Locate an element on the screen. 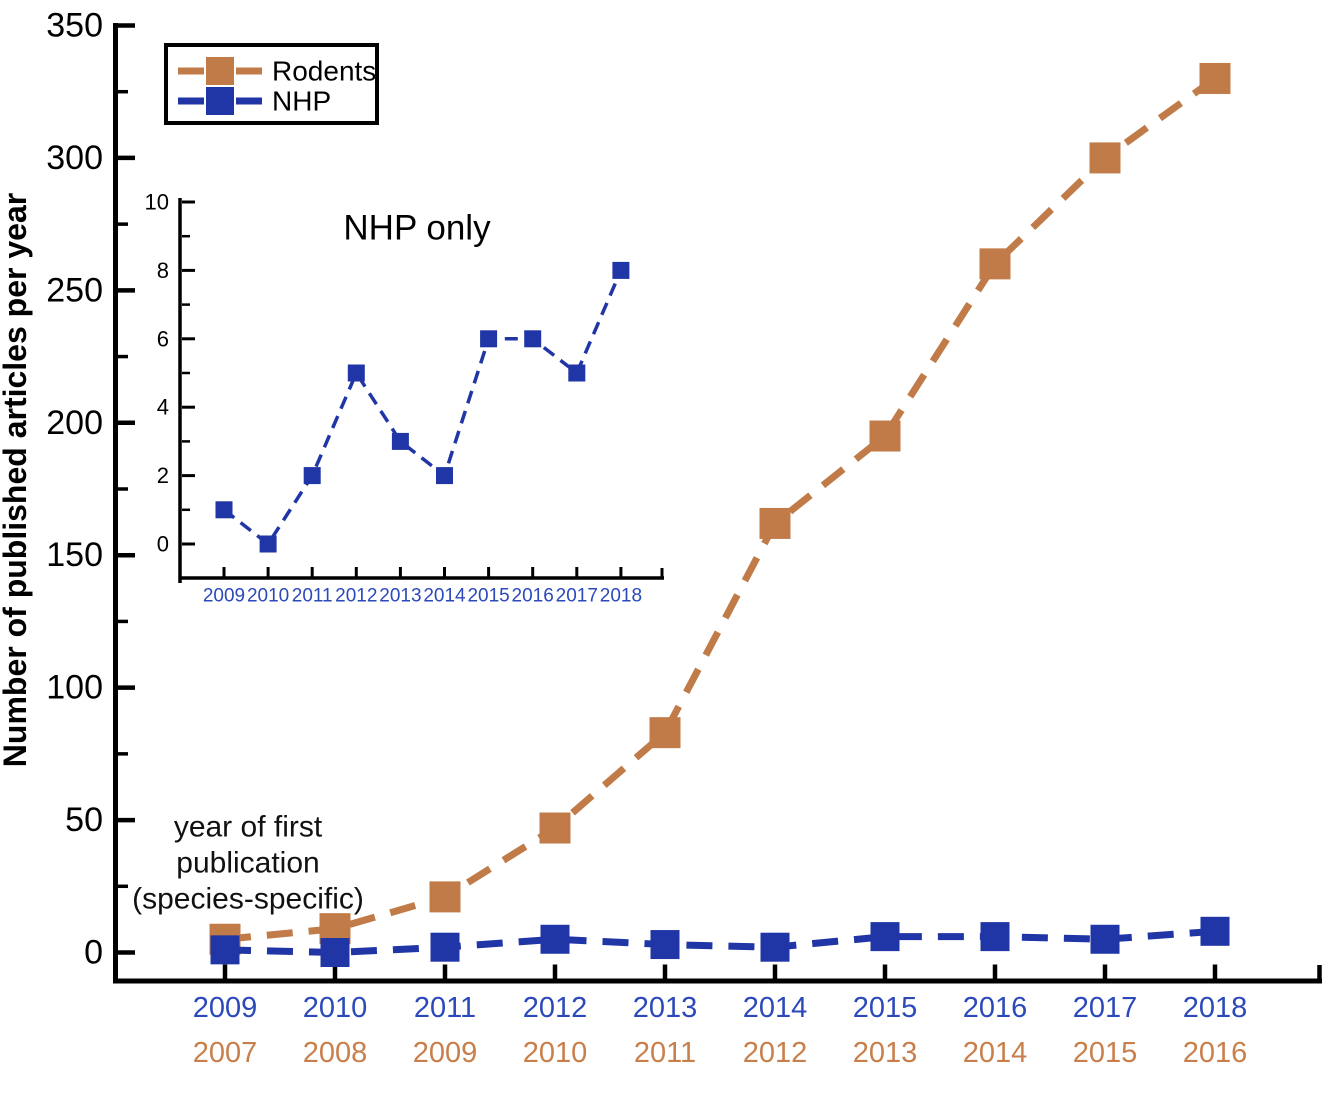  inset-y-tick-label: 0 is located at coordinates (163, 544).